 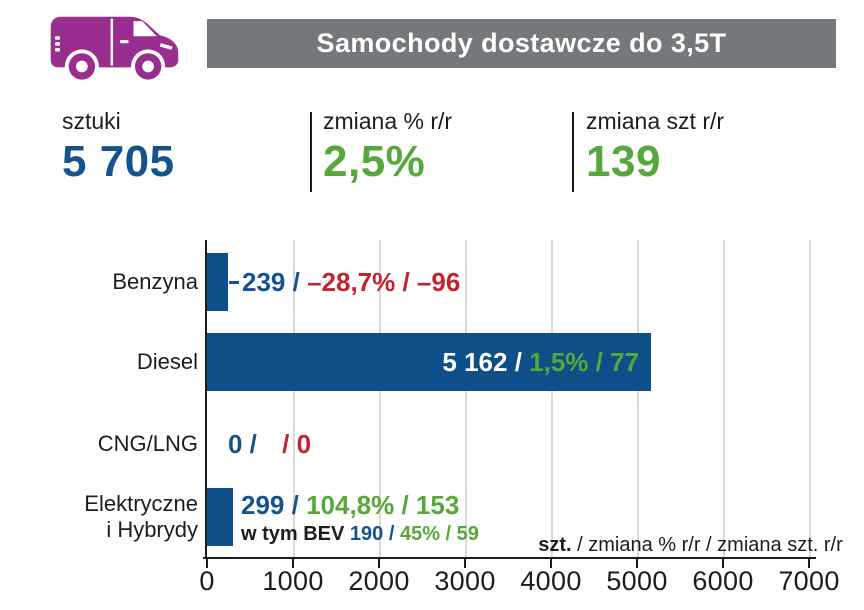 I want to click on value-segment: –28,7% / –96, so click(x=384, y=282).